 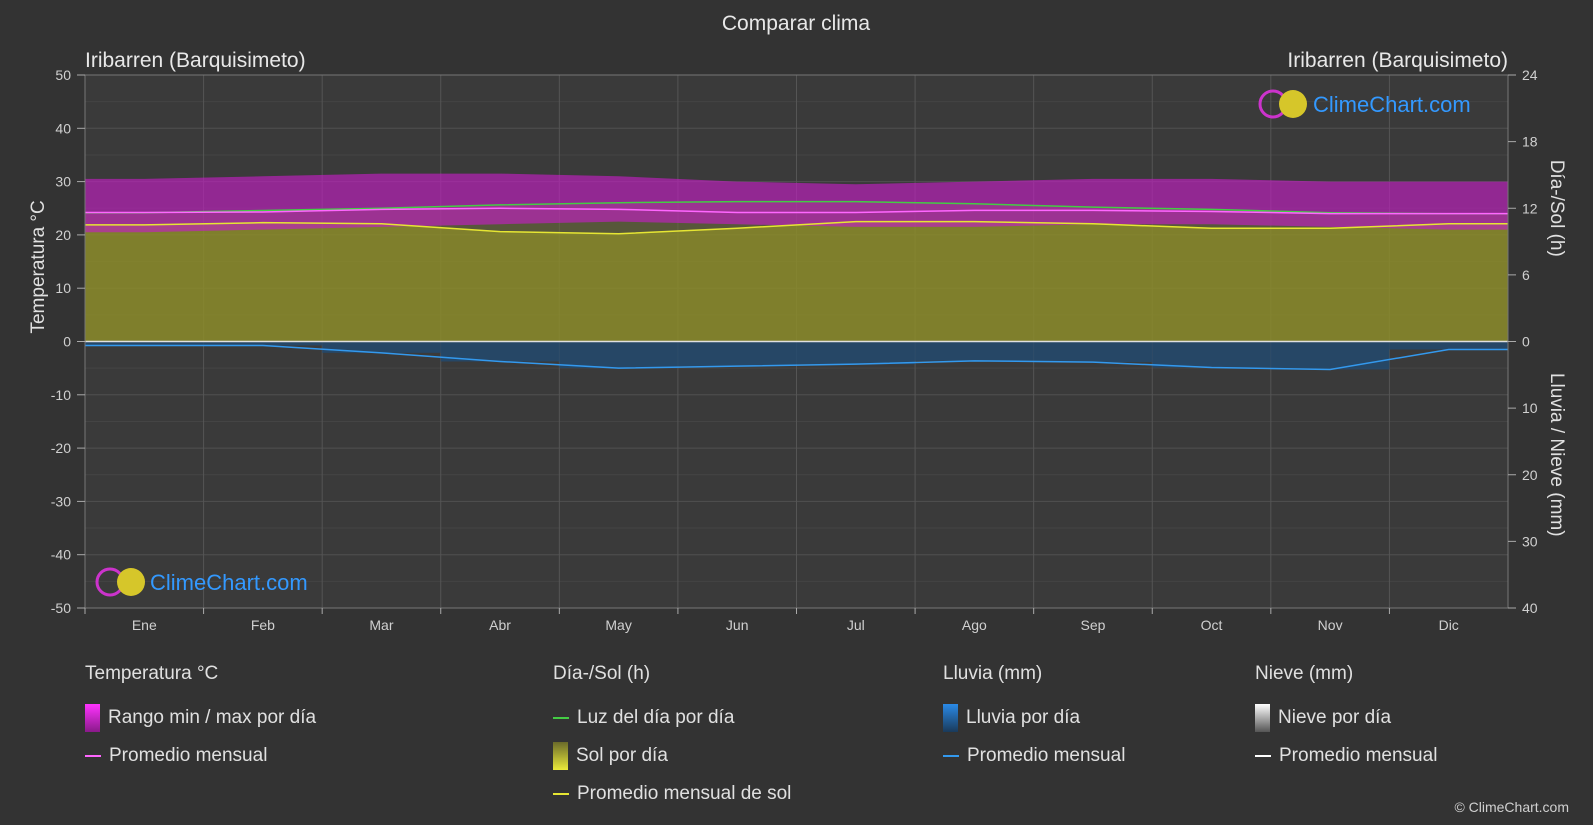 What do you see at coordinates (63, 182) in the screenshot?
I see `y-left-tick-label: 30` at bounding box center [63, 182].